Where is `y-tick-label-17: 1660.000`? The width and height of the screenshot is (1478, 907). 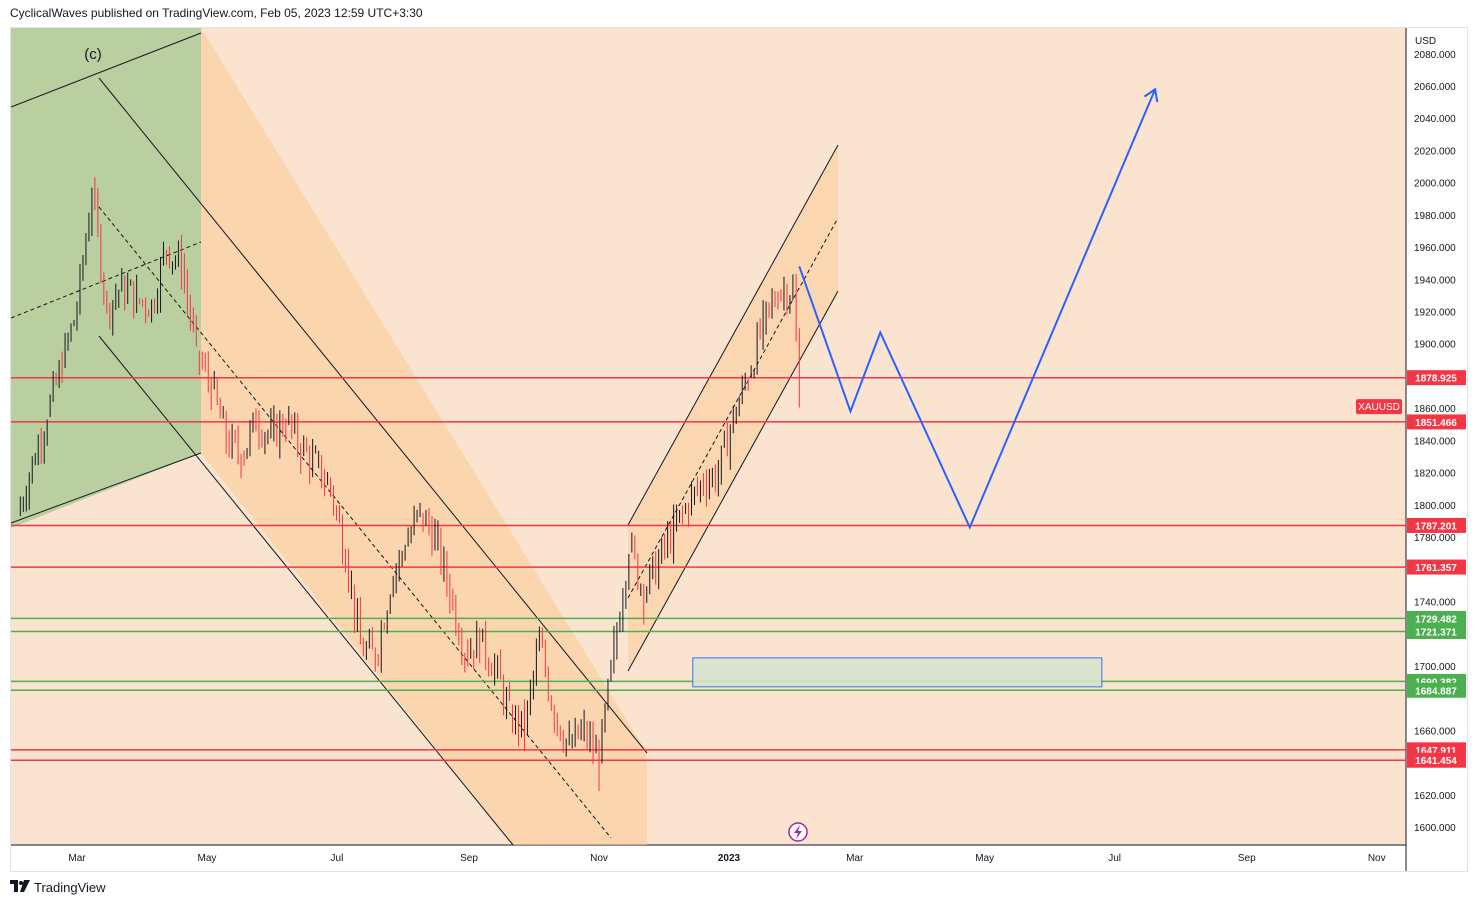 y-tick-label-17: 1660.000 is located at coordinates (1435, 731).